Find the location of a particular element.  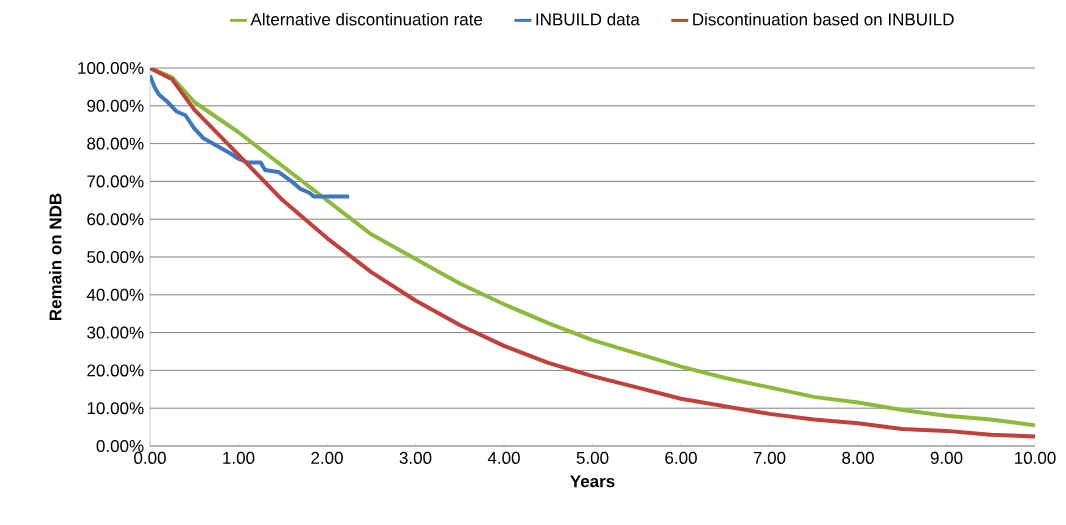

y-tick-label: 40.00% is located at coordinates (115, 294).